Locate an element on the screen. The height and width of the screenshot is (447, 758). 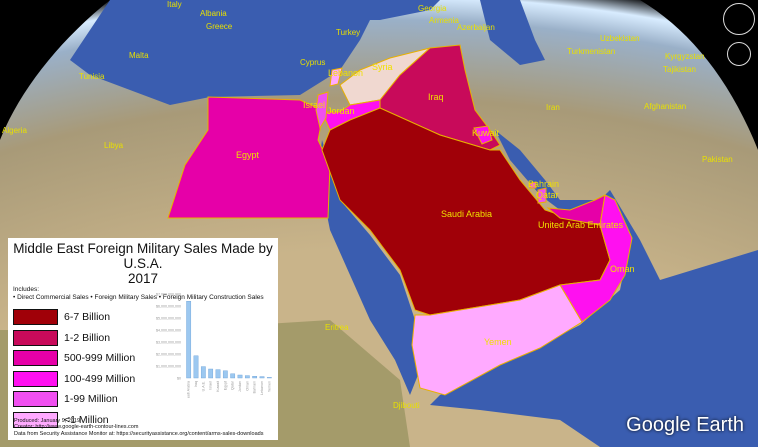
label-afghanistan: Afghanistan is located at coordinates (665, 106).